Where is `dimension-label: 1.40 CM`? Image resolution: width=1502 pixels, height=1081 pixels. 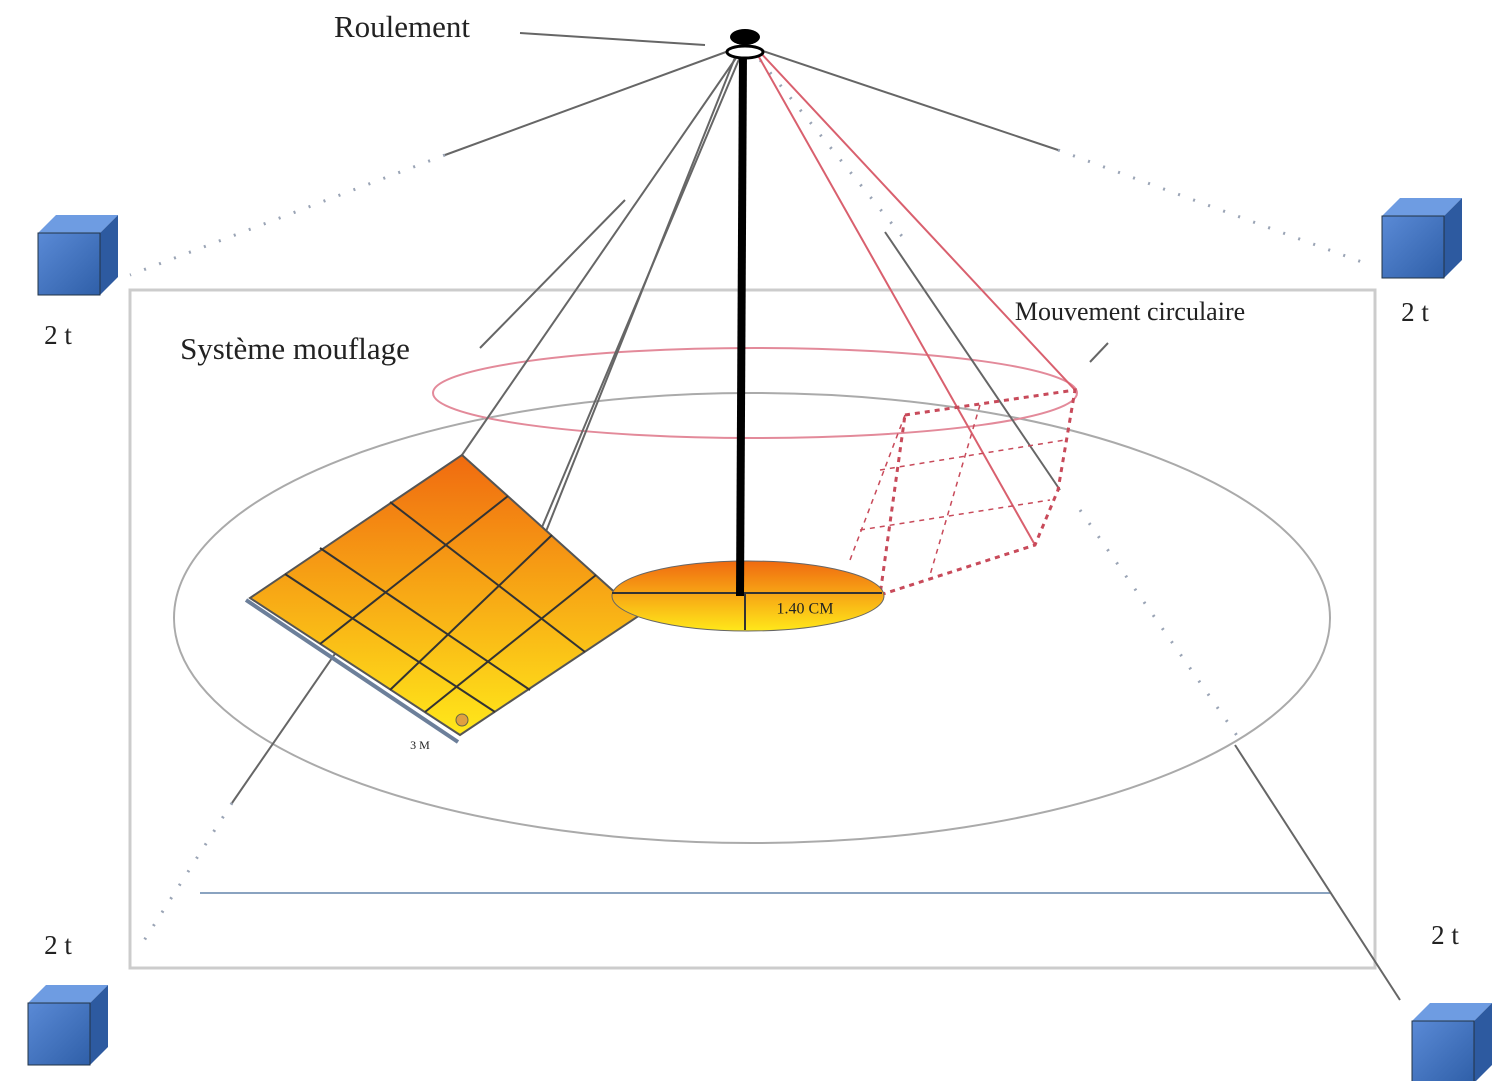 dimension-label: 1.40 CM is located at coordinates (805, 609).